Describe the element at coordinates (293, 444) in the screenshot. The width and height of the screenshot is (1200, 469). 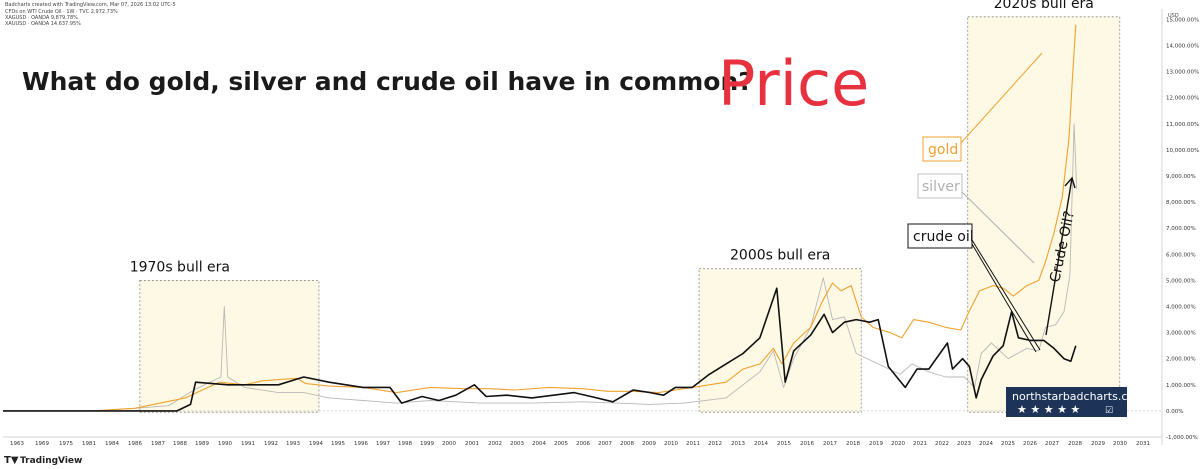
I see `x-tick-label: 1993` at that location.